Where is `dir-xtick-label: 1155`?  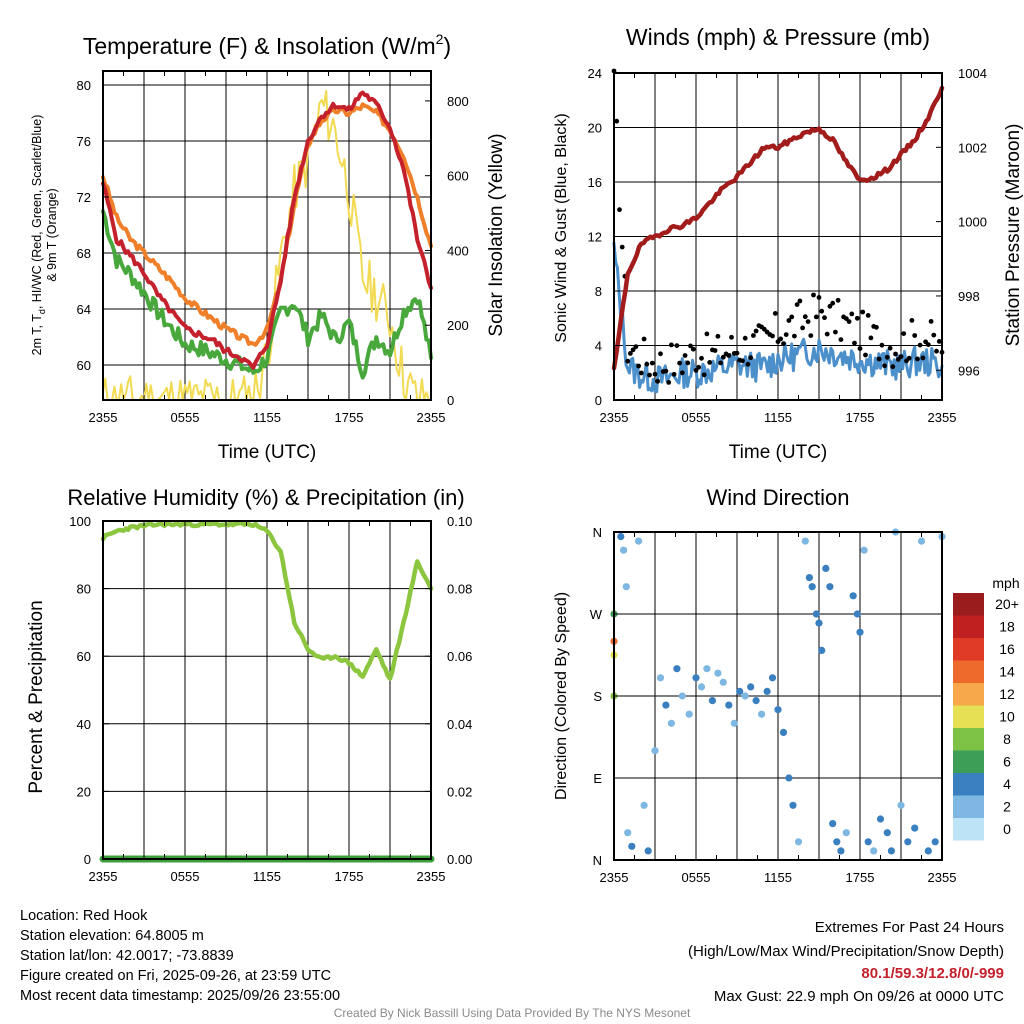 dir-xtick-label: 1155 is located at coordinates (778, 877).